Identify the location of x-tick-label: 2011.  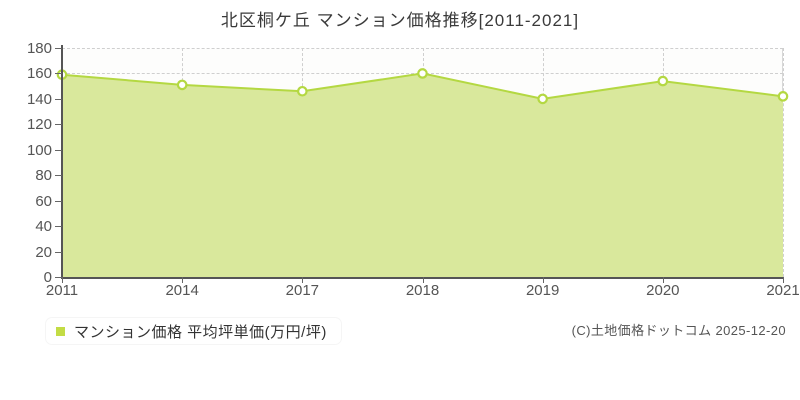
(62, 290).